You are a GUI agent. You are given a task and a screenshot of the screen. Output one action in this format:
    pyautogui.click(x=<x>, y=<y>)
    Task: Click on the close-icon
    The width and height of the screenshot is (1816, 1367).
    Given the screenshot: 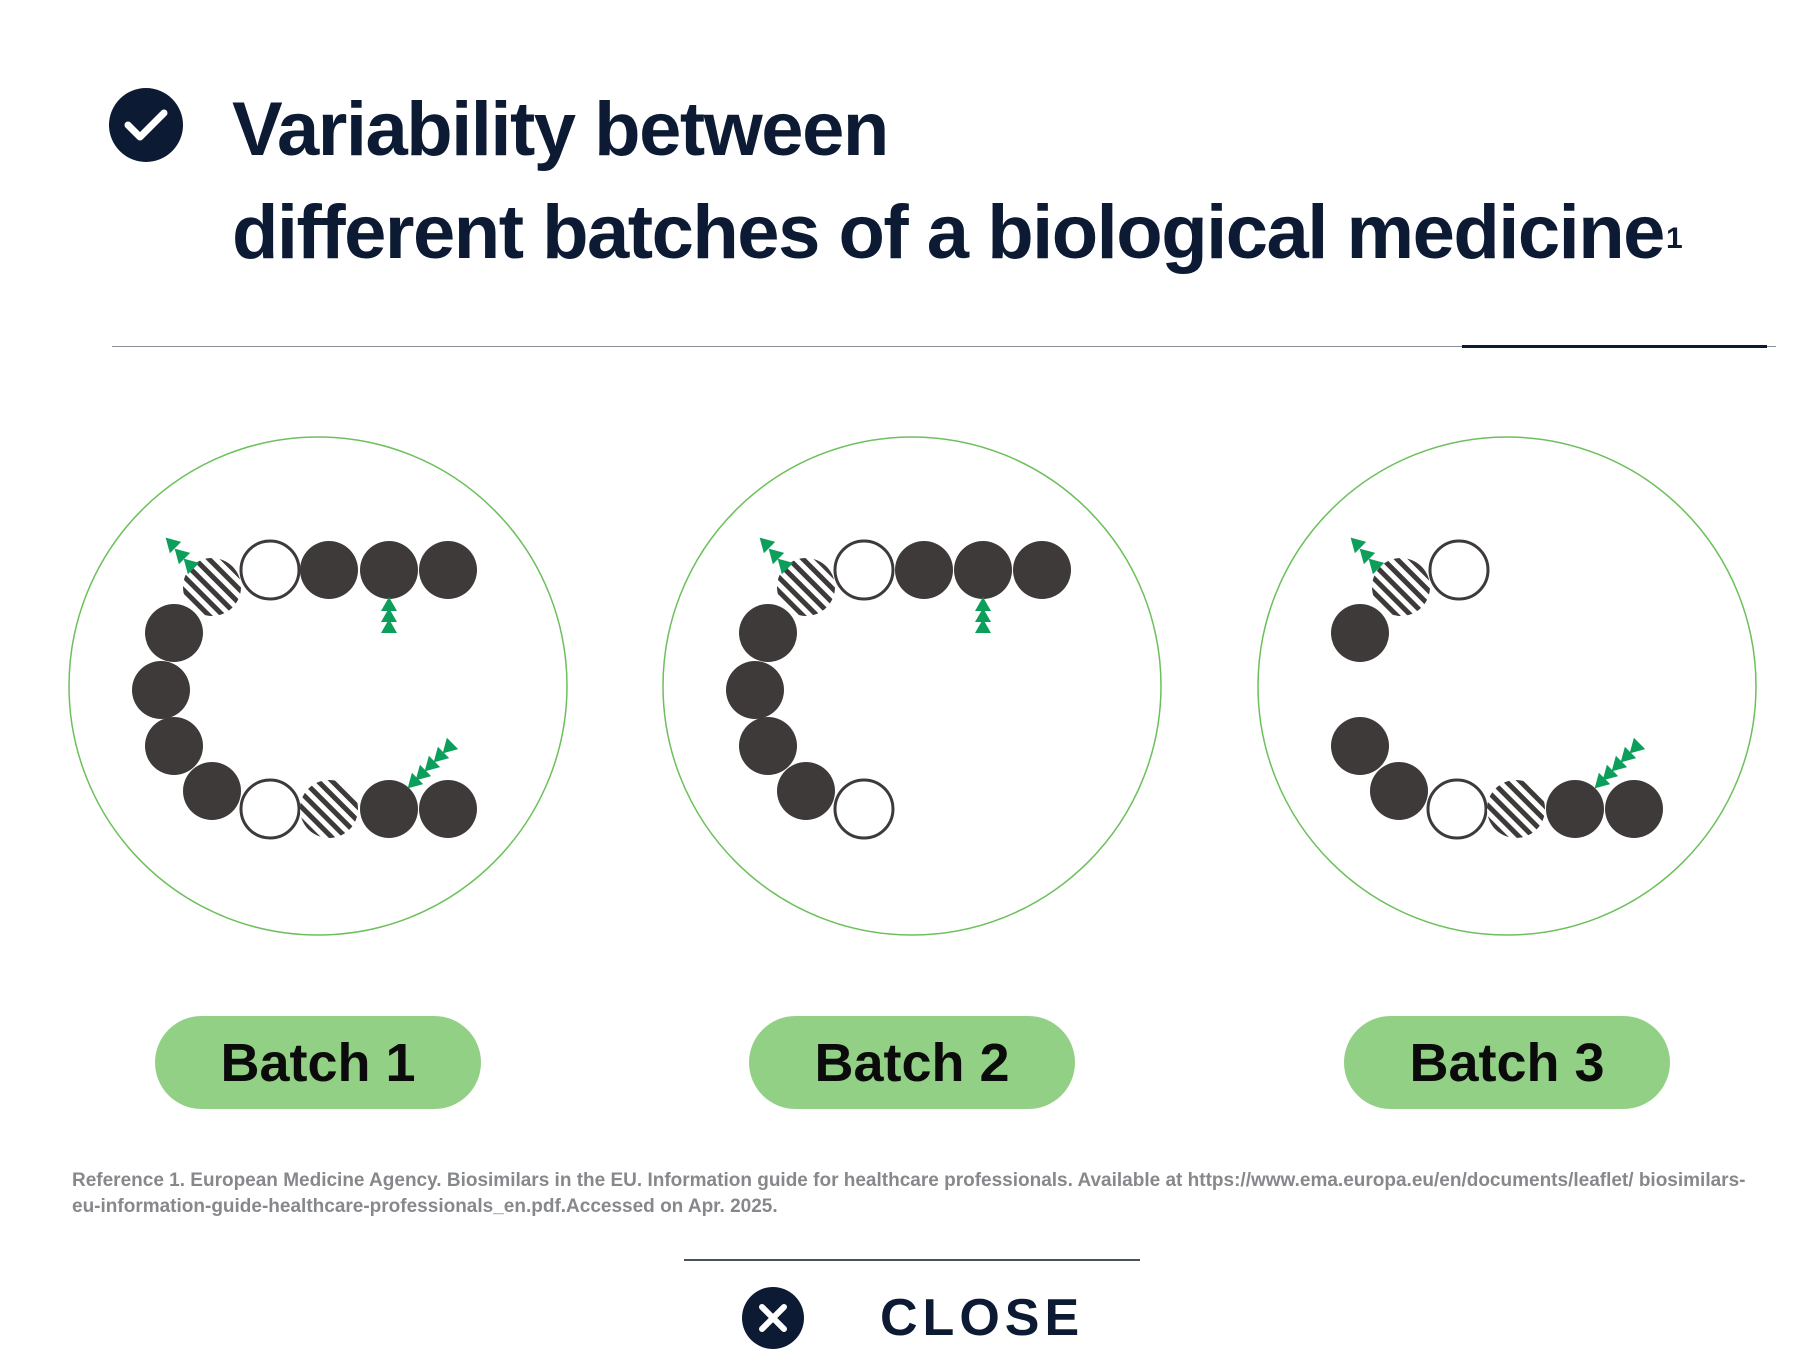 What is the action you would take?
    pyautogui.click(x=773, y=1318)
    